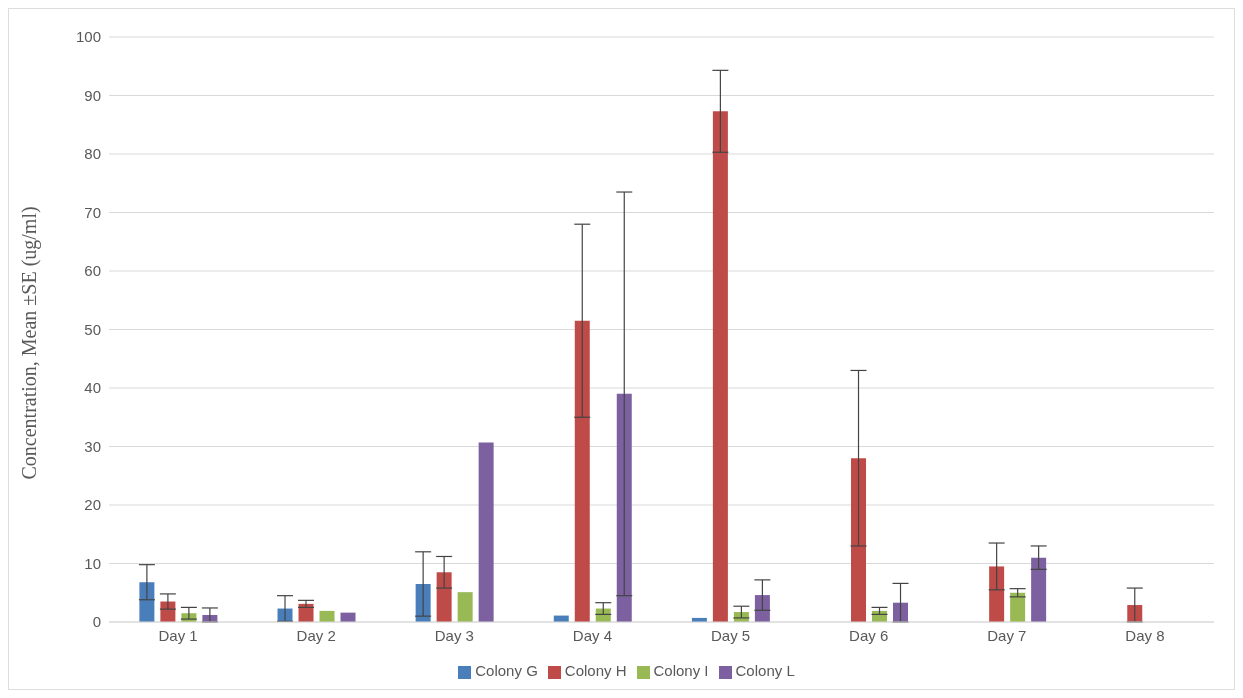 The width and height of the screenshot is (1243, 698). I want to click on y-tick-label: 10, so click(92, 563).